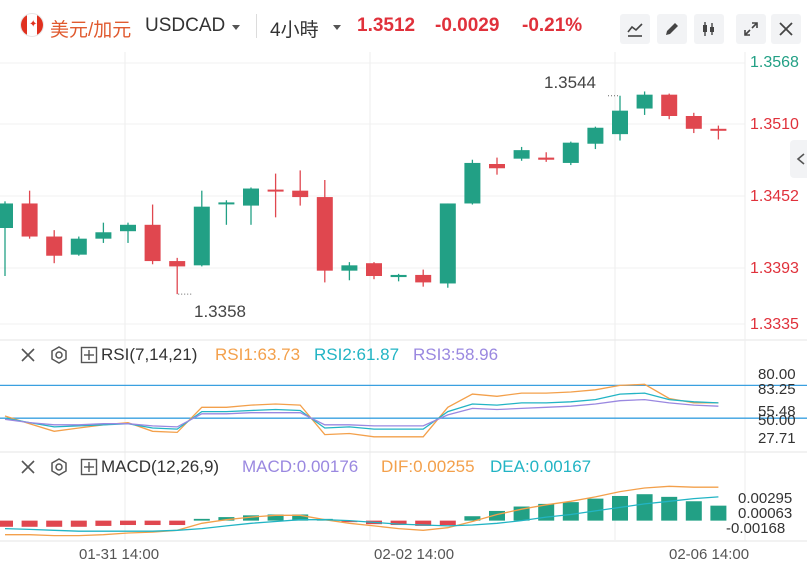 Image resolution: width=807 pixels, height=573 pixels. What do you see at coordinates (774, 196) in the screenshot?
I see `price-axis-label: 1.3452` at bounding box center [774, 196].